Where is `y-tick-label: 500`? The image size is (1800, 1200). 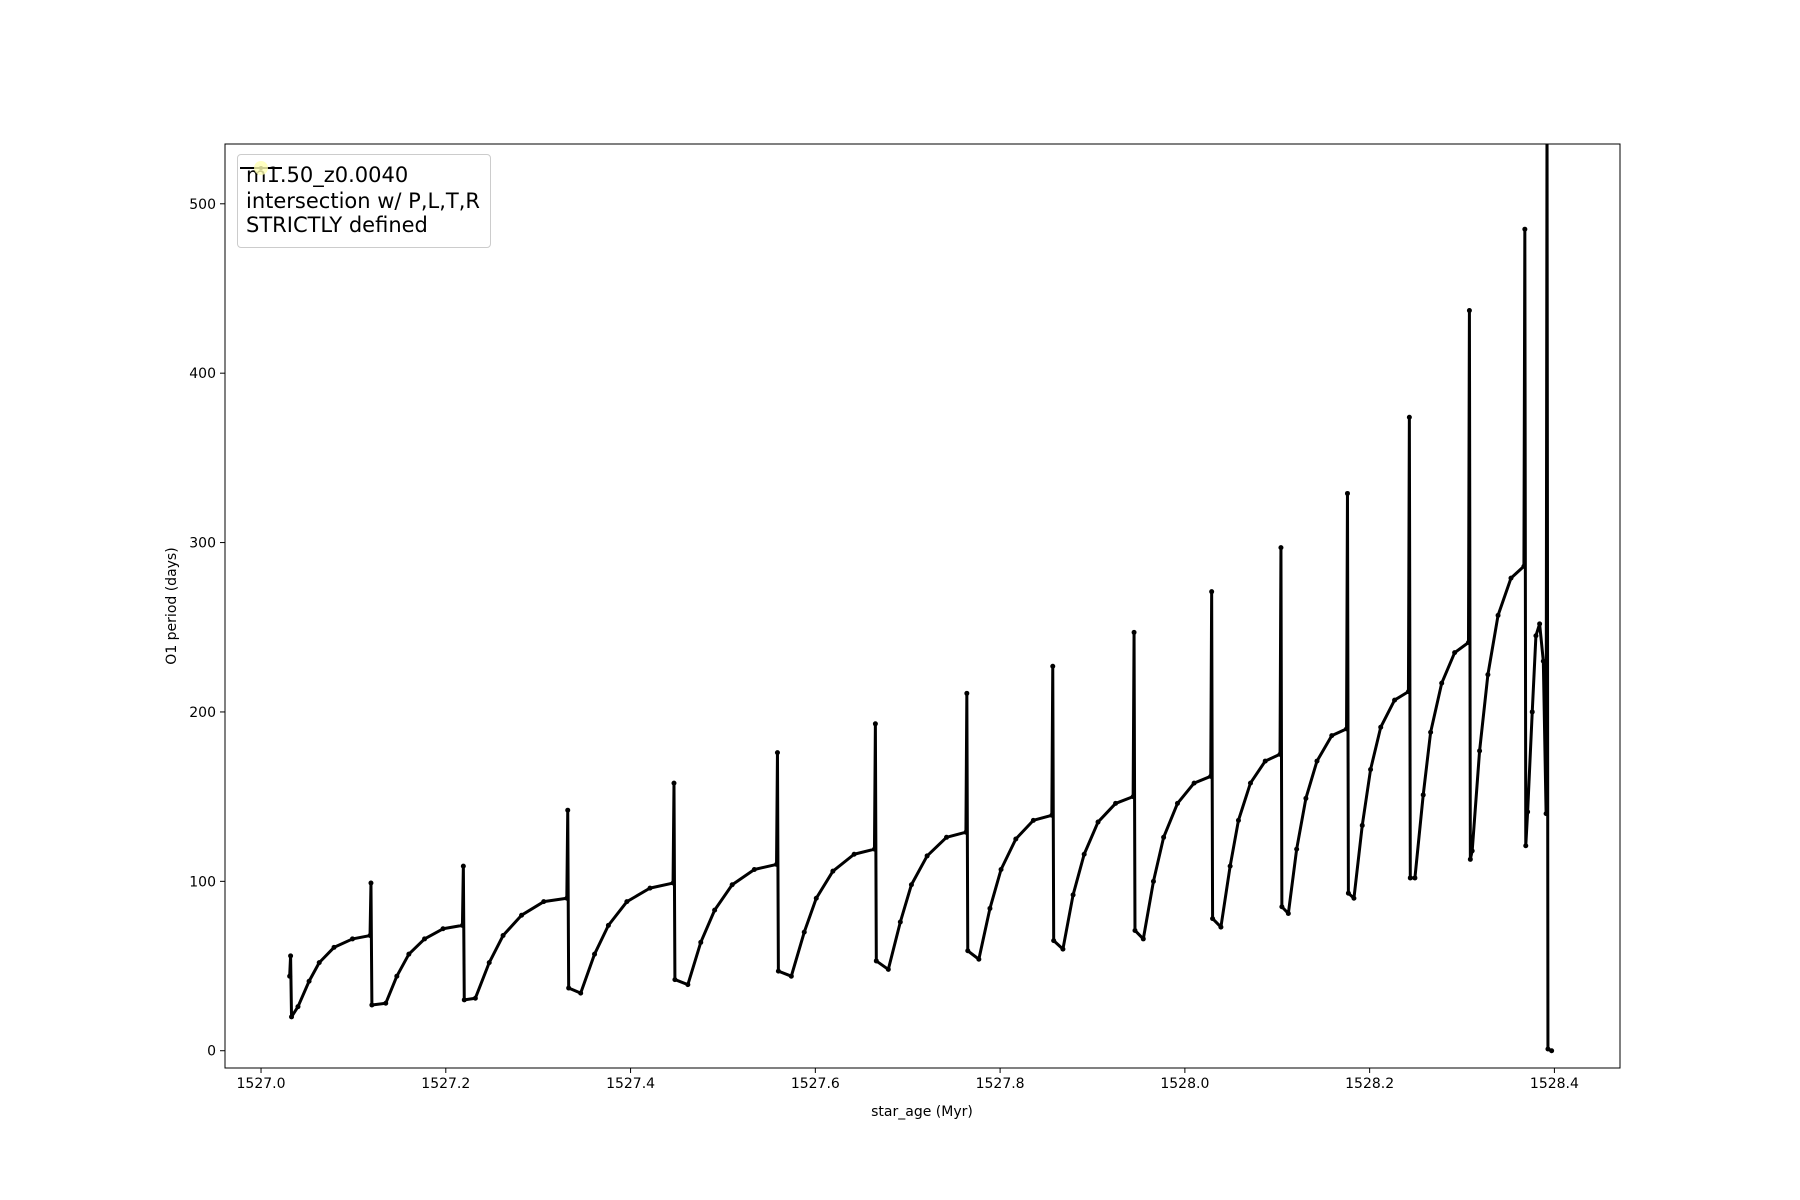 y-tick-label: 500 is located at coordinates (202, 205).